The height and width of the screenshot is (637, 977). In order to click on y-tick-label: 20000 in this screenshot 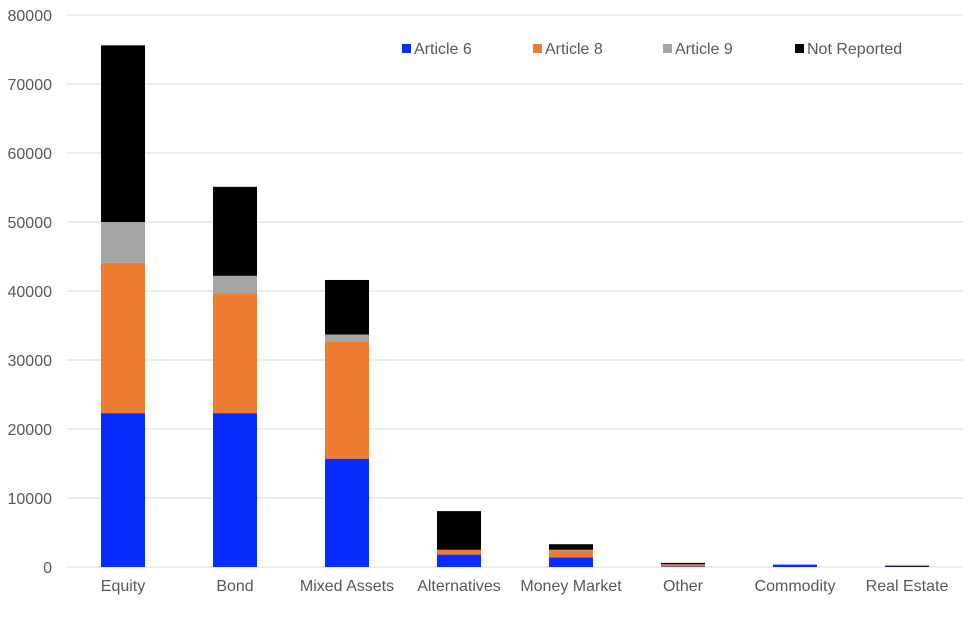, I will do `click(30, 430)`.